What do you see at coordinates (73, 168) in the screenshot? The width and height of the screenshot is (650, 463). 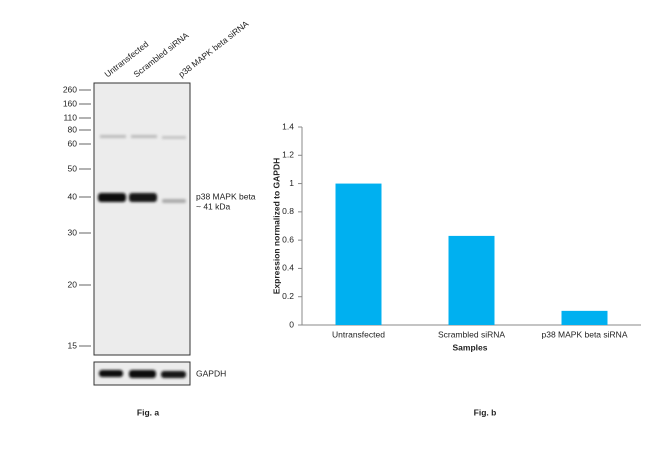 I see `marker-label: 50` at bounding box center [73, 168].